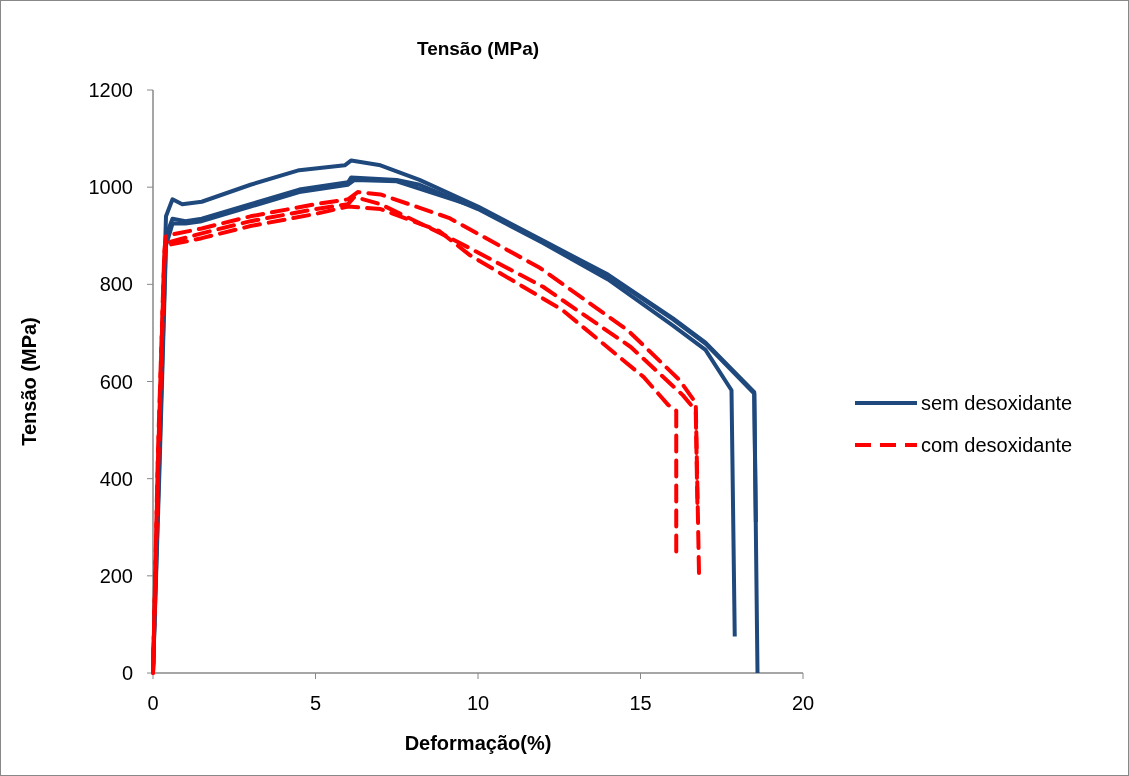 This screenshot has width=1129, height=776. Describe the element at coordinates (29, 381) in the screenshot. I see `y-axis-title: Tensão (MPa)` at that location.